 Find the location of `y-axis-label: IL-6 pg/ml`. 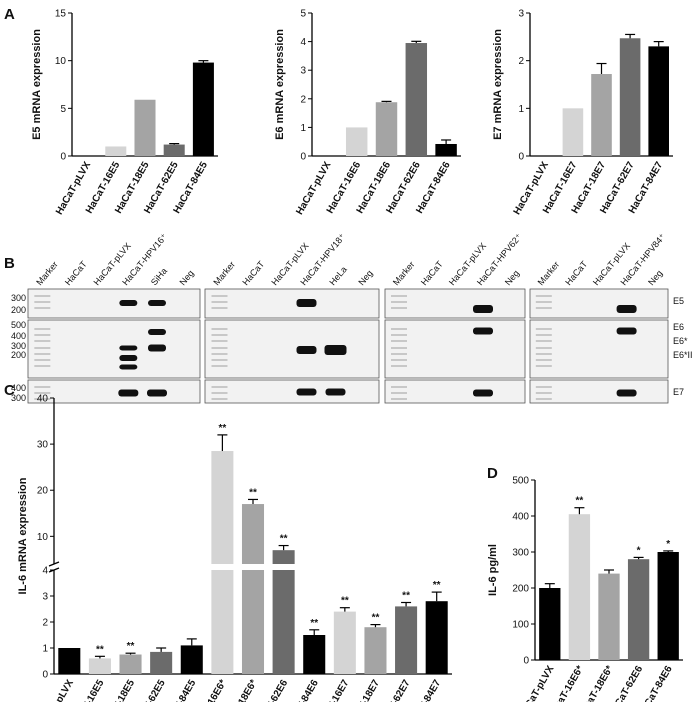

y-axis-label: IL-6 pg/ml is located at coordinates (493, 570).